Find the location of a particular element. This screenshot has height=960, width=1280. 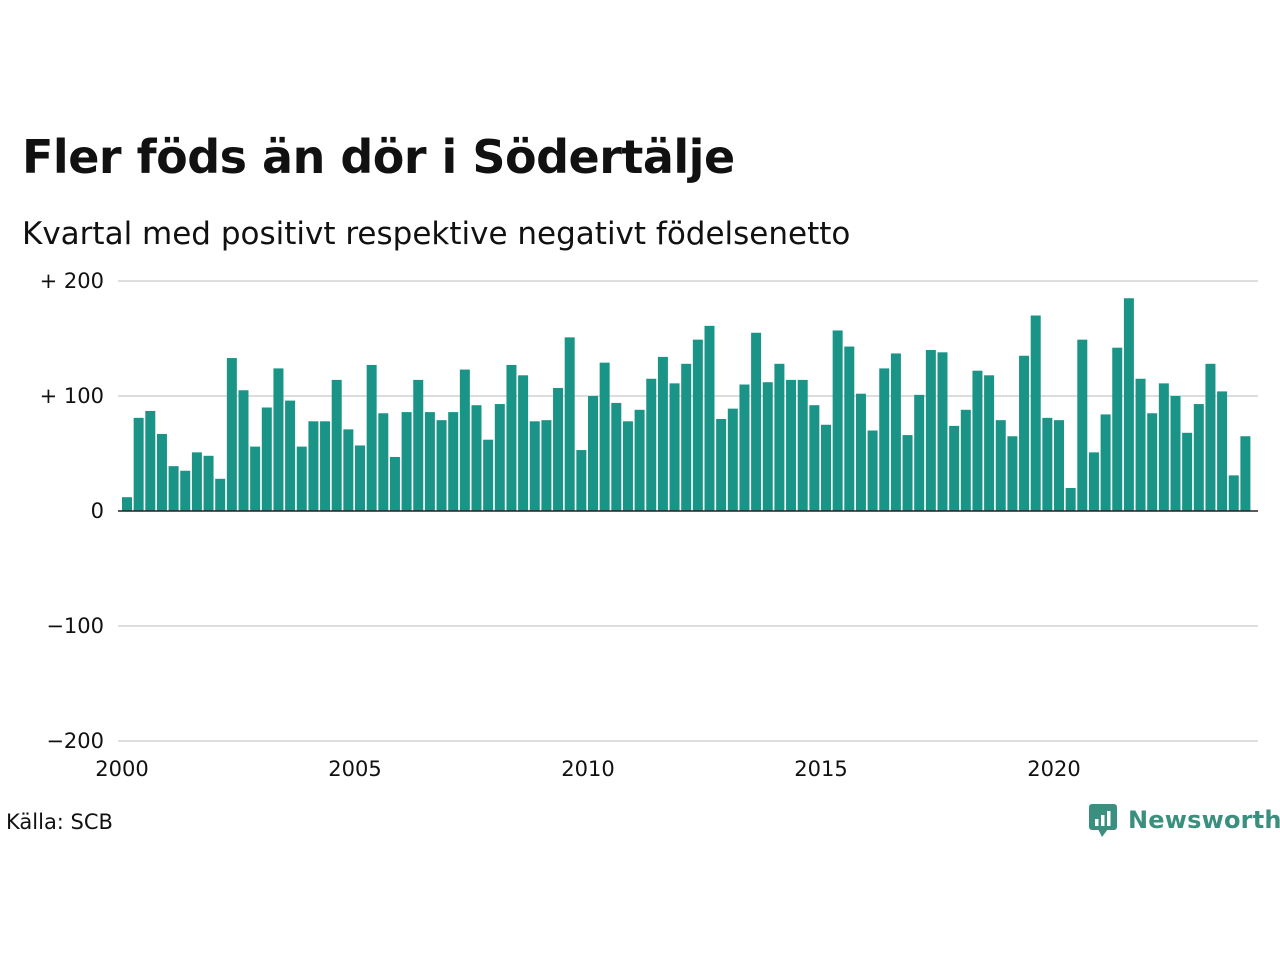

source-note: Källa: SCB is located at coordinates (59, 822).